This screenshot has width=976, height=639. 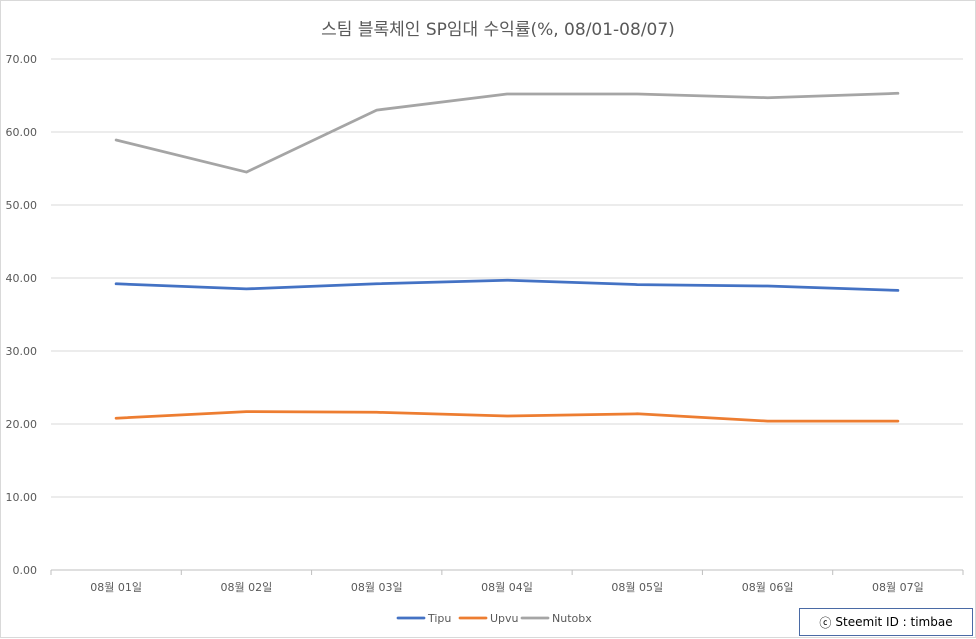 I want to click on credit-text: Steemit ID : timbae, so click(x=894, y=622).